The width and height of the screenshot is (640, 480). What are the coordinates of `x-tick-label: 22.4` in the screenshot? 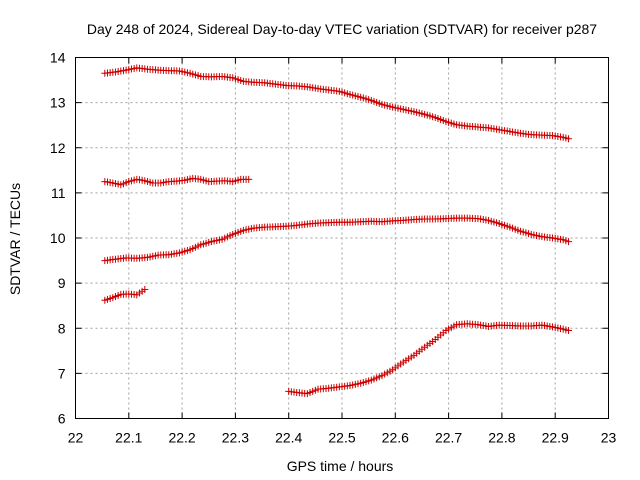 It's located at (288, 438).